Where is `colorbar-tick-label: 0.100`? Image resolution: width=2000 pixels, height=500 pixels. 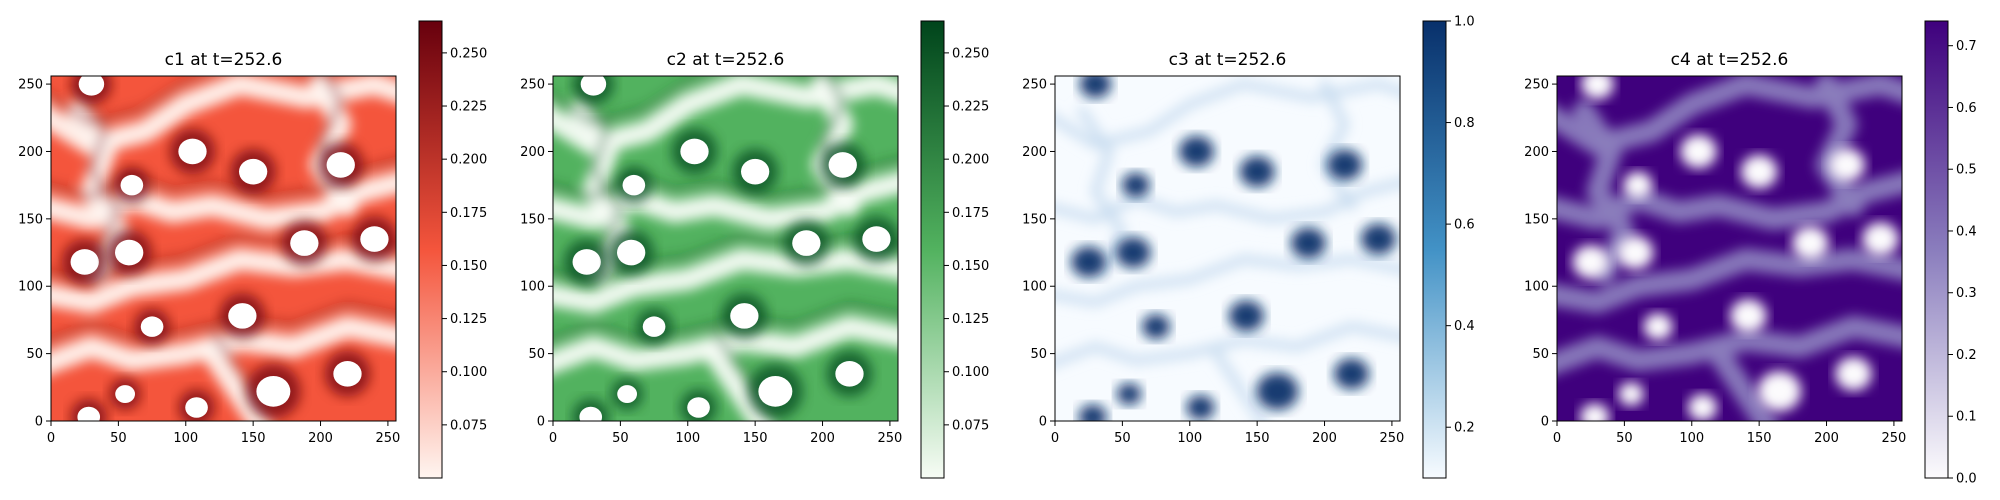 colorbar-tick-label: 0.100 is located at coordinates (468, 372).